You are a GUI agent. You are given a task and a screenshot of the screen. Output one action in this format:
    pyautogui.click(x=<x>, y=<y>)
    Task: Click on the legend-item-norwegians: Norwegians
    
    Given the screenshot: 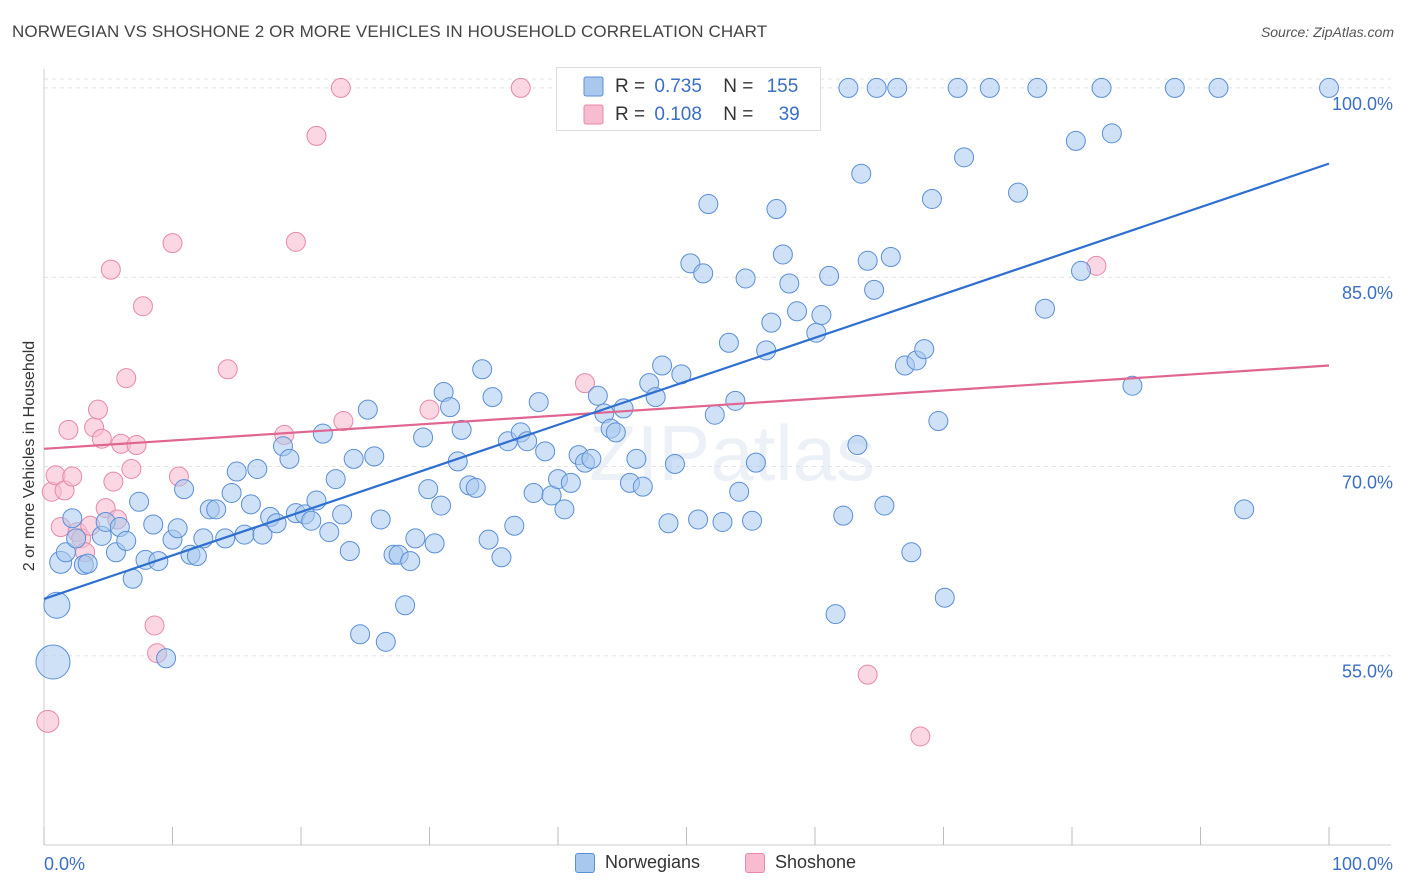 What is the action you would take?
    pyautogui.click(x=637, y=862)
    